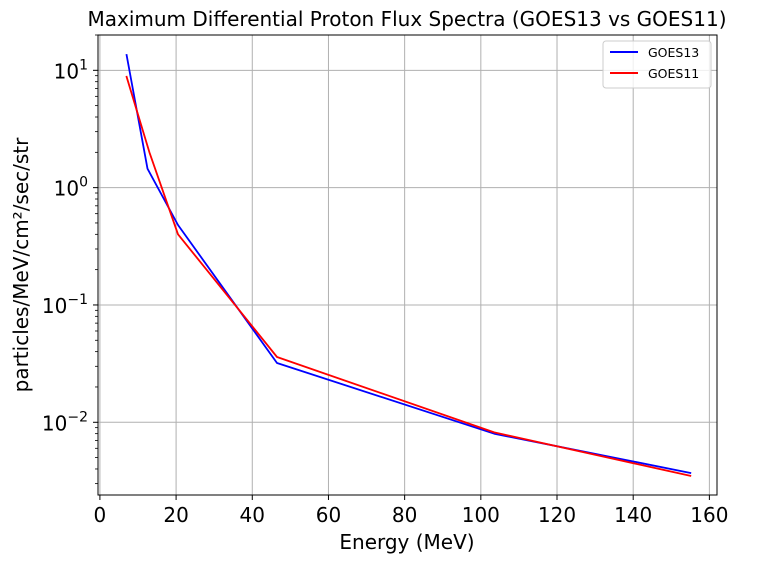 The height and width of the screenshot is (561, 773). Describe the element at coordinates (633, 515) in the screenshot. I see `x-tick-label: 140` at that location.